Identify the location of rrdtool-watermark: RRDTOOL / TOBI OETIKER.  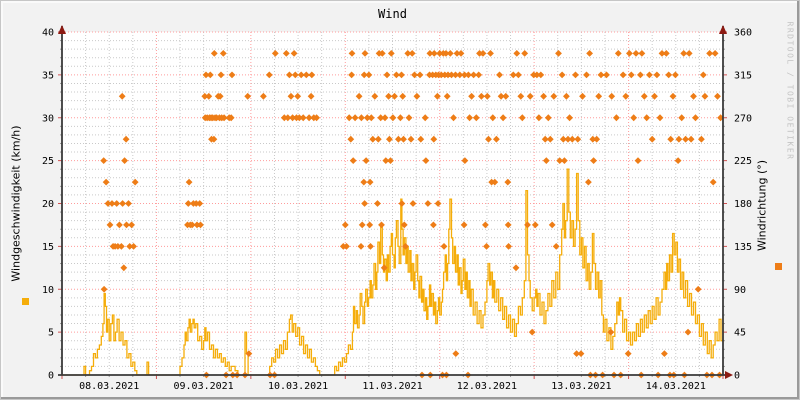
(790, 91).